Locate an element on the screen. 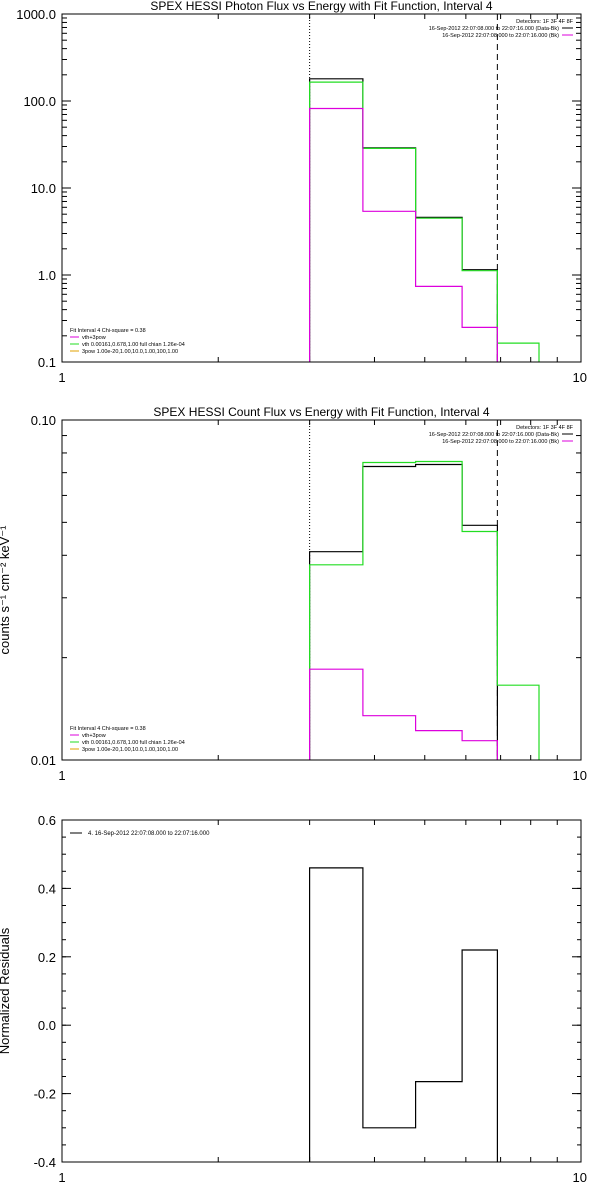 Image resolution: width=600 pixels, height=1200 pixels. y-axis-label: counts s⁻¹ cm⁻² keV⁻¹ is located at coordinates (6, 590).